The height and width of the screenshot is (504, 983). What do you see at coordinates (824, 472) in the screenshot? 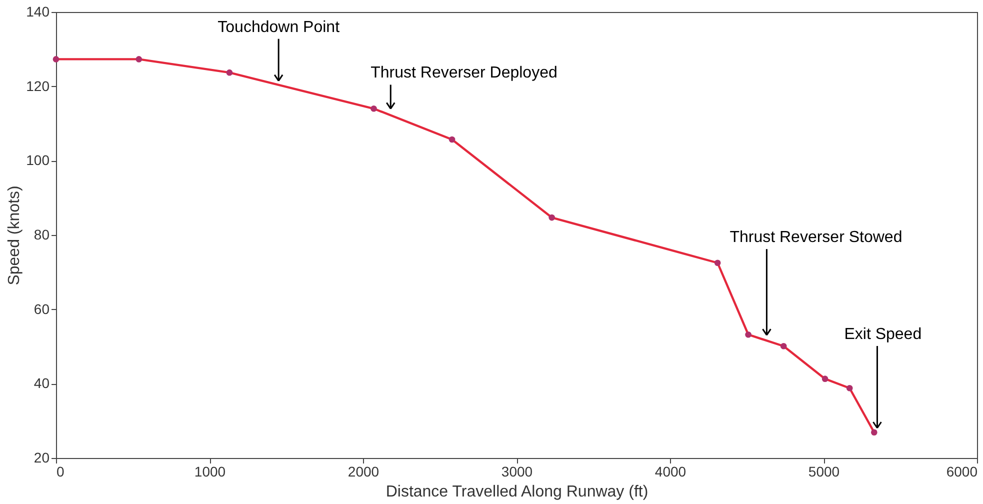
I see `x-tick-label: 5000` at bounding box center [824, 472].